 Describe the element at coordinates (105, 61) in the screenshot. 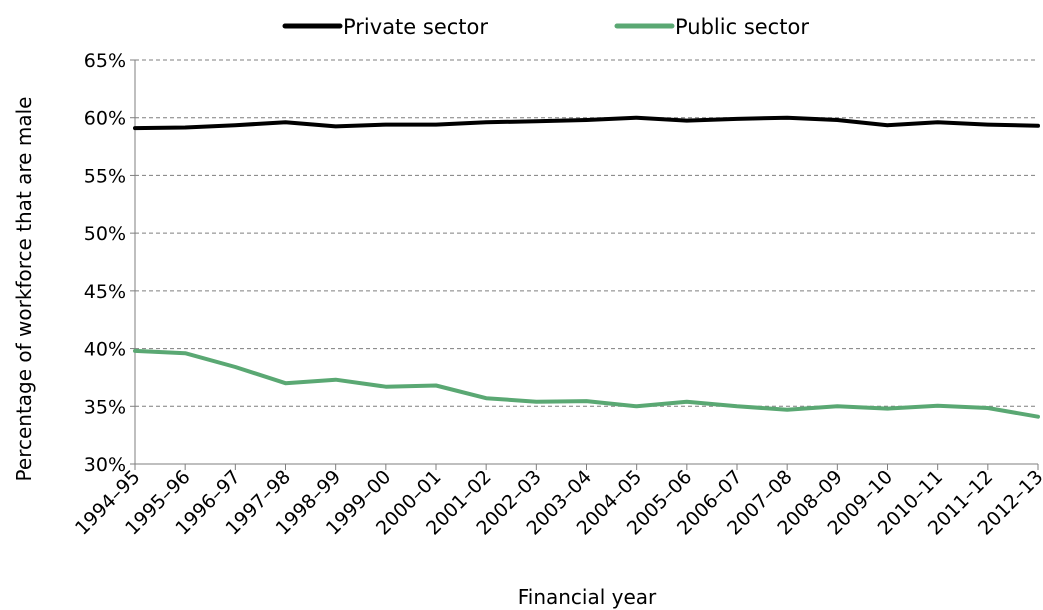

I see `y-tick-label: 65%` at that location.